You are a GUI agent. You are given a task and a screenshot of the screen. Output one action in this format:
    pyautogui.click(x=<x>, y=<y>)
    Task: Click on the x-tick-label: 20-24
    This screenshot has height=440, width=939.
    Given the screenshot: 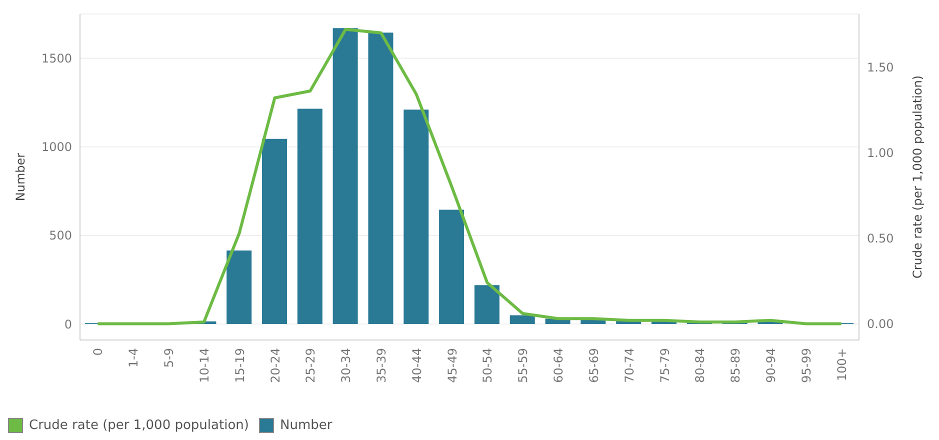 What is the action you would take?
    pyautogui.click(x=275, y=365)
    